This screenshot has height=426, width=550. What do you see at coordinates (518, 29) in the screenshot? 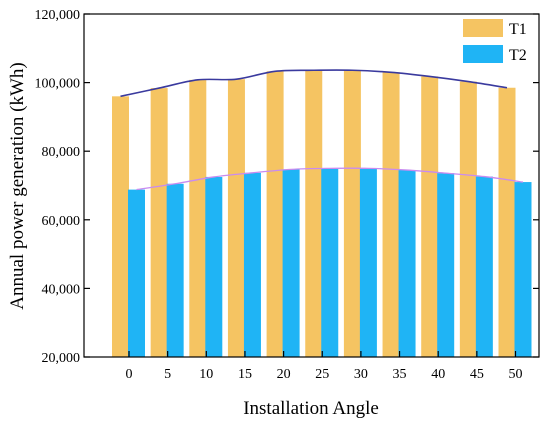
I see `legend-label-t1: T1` at bounding box center [518, 29].